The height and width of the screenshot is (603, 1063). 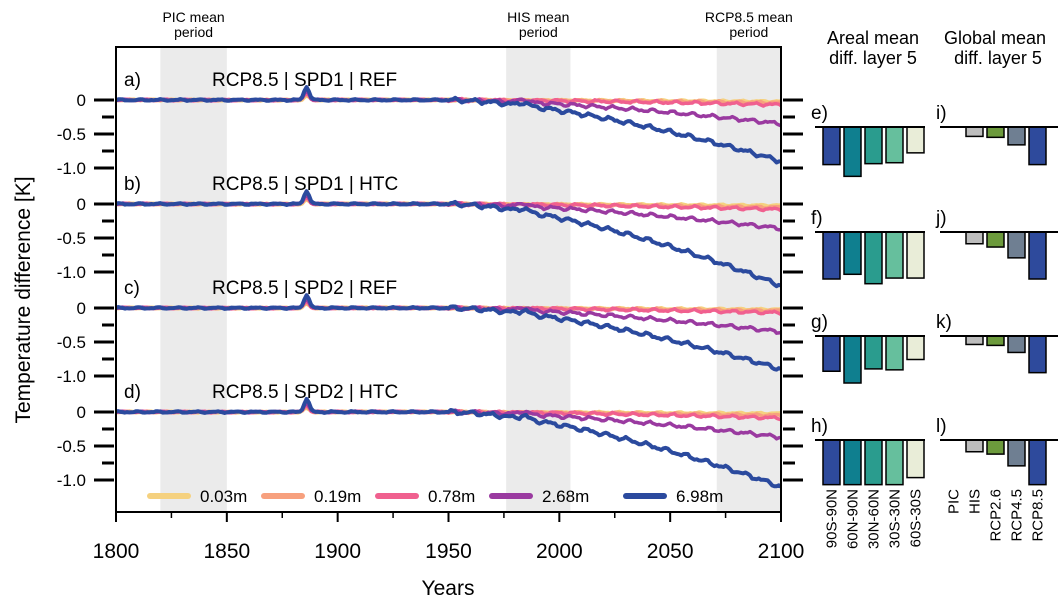 I want to click on x-tick-label: 2000, so click(x=559, y=551).